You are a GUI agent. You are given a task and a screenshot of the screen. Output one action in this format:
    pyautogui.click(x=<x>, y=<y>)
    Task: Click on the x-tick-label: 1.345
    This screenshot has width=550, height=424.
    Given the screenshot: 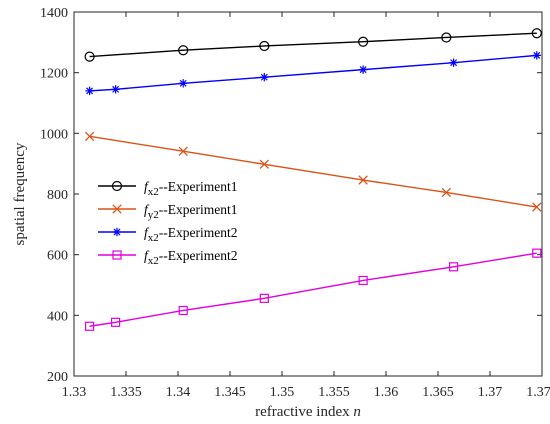 What is the action you would take?
    pyautogui.click(x=230, y=392)
    